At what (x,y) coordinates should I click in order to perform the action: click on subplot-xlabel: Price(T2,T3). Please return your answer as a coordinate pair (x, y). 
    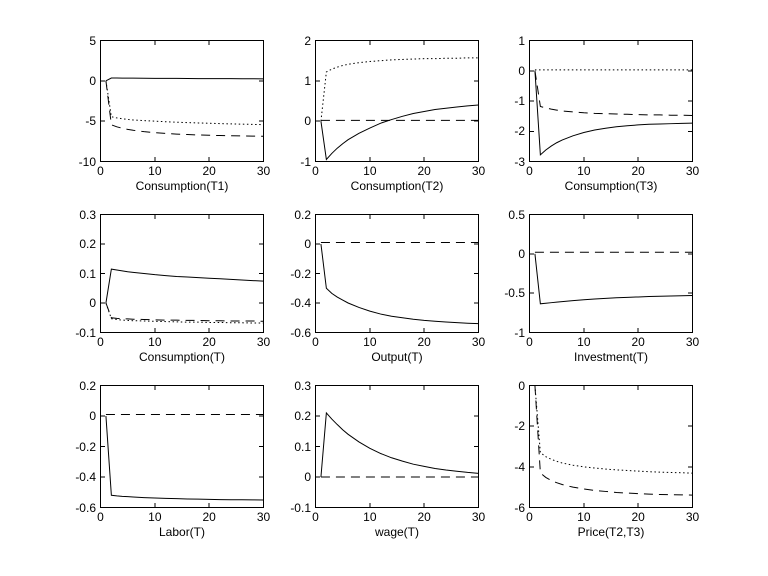
    Looking at the image, I should click on (611, 532).